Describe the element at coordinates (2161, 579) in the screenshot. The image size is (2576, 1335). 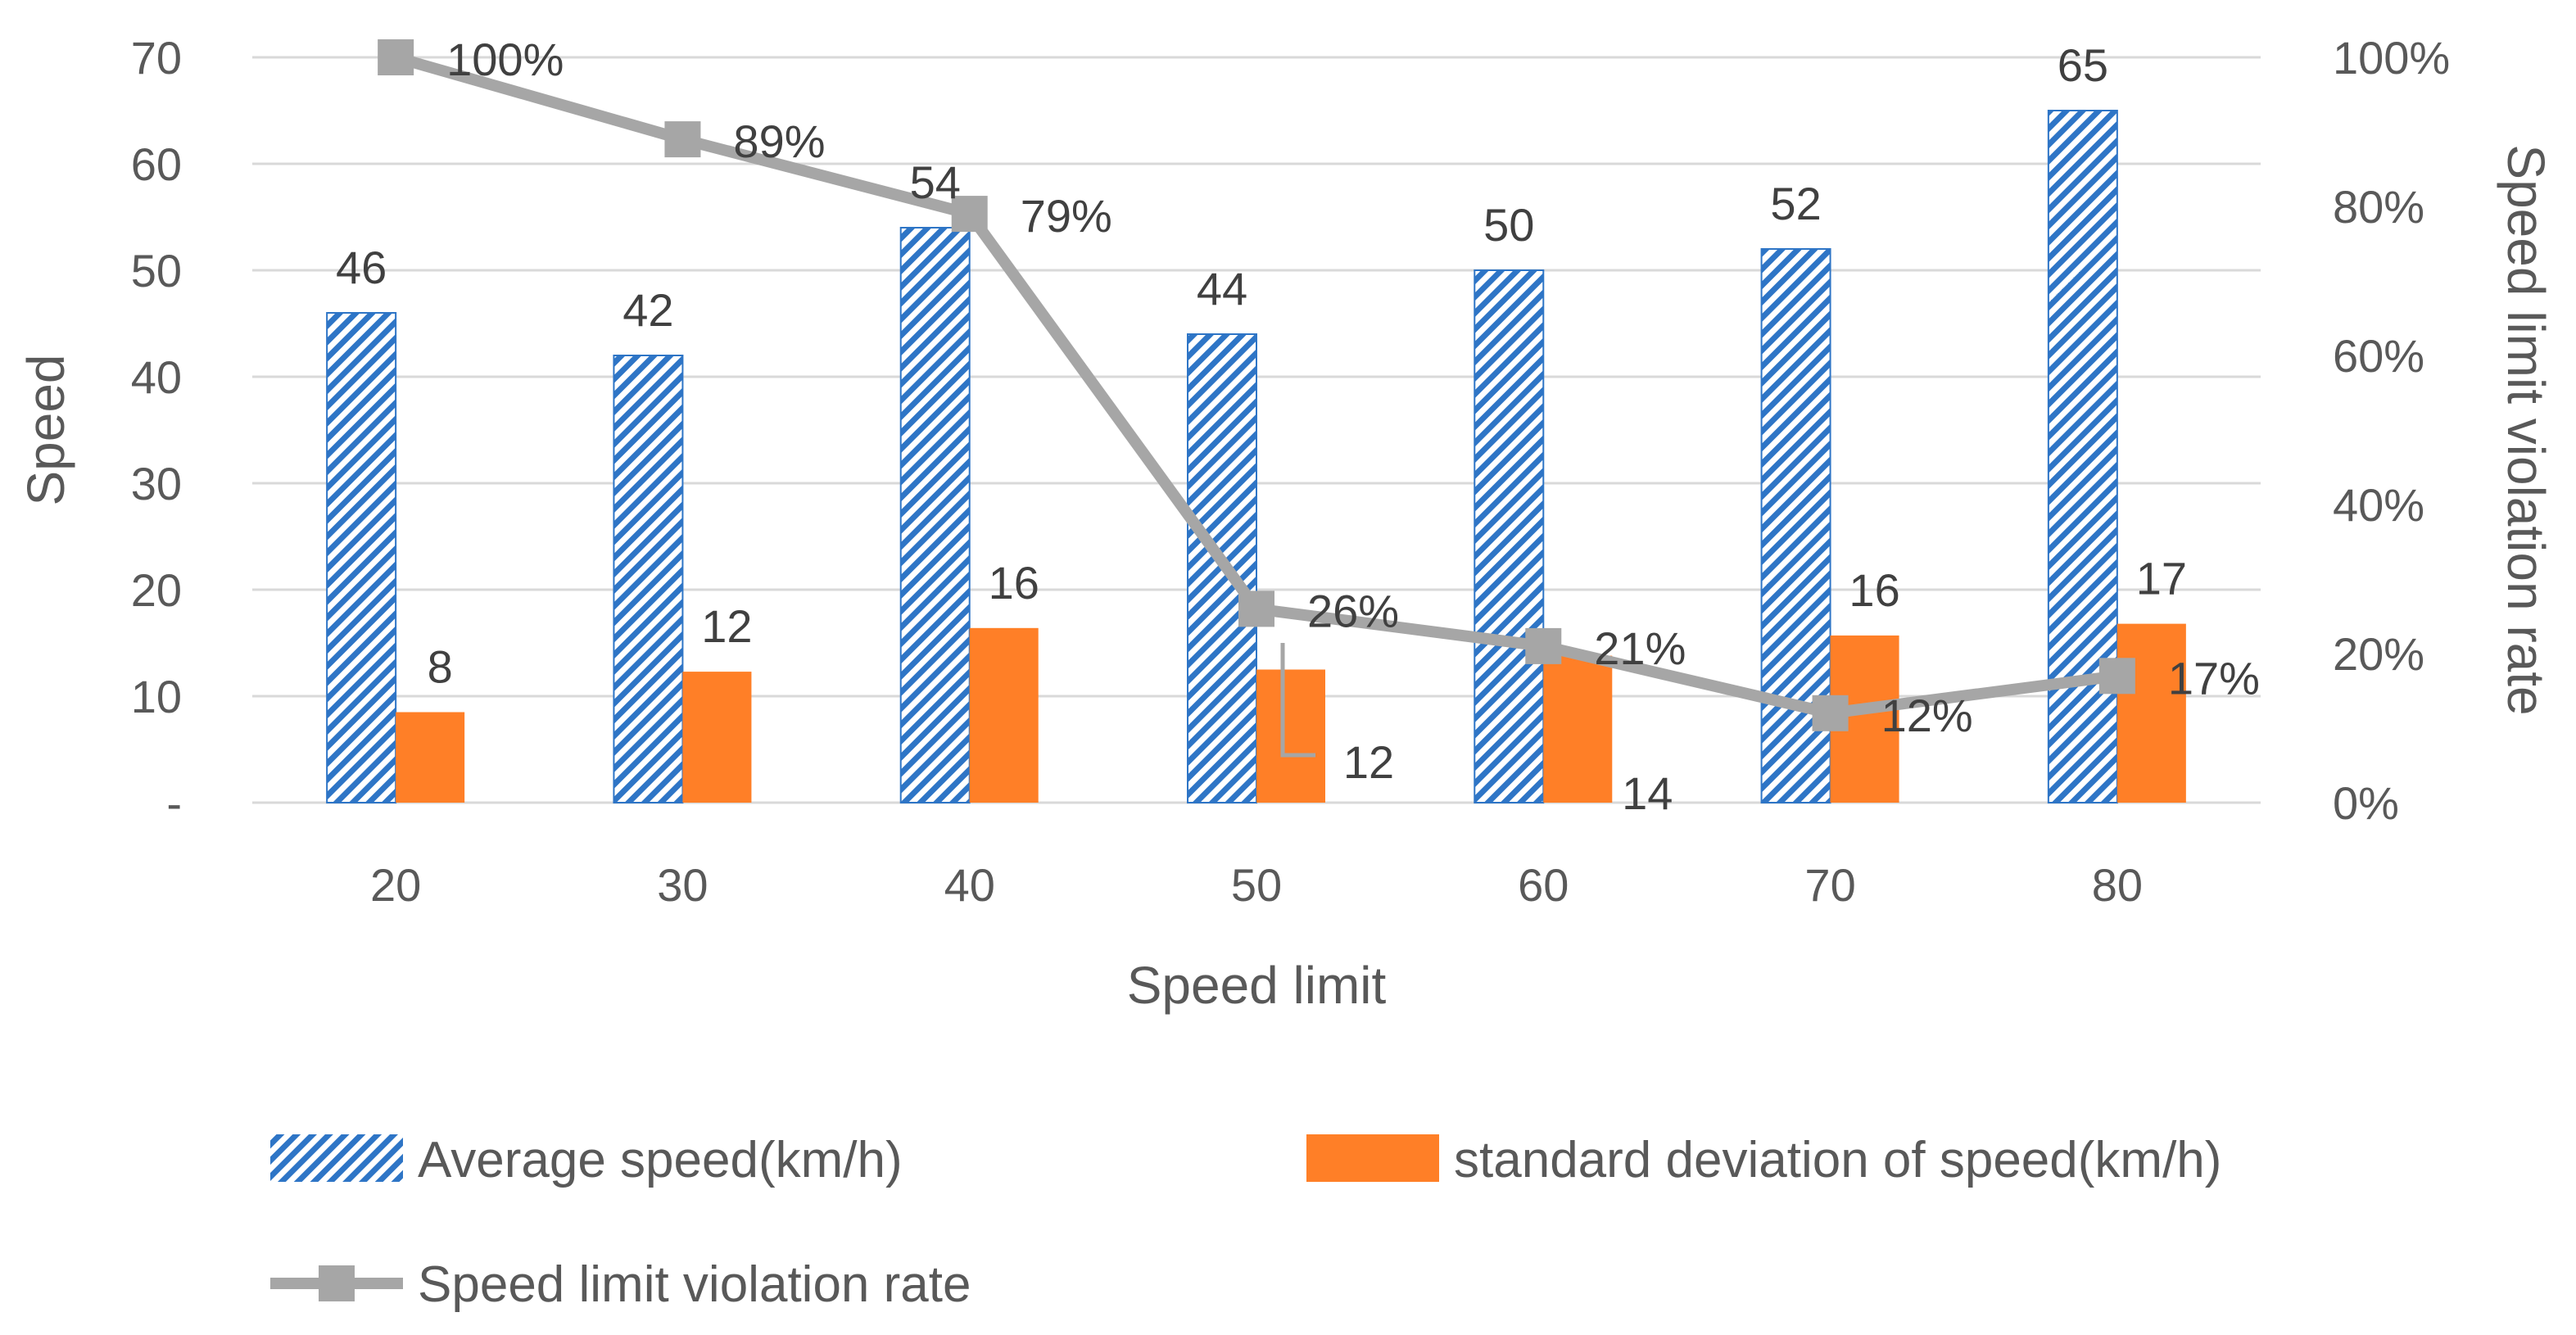
I see `label-std-deviation: 17` at that location.